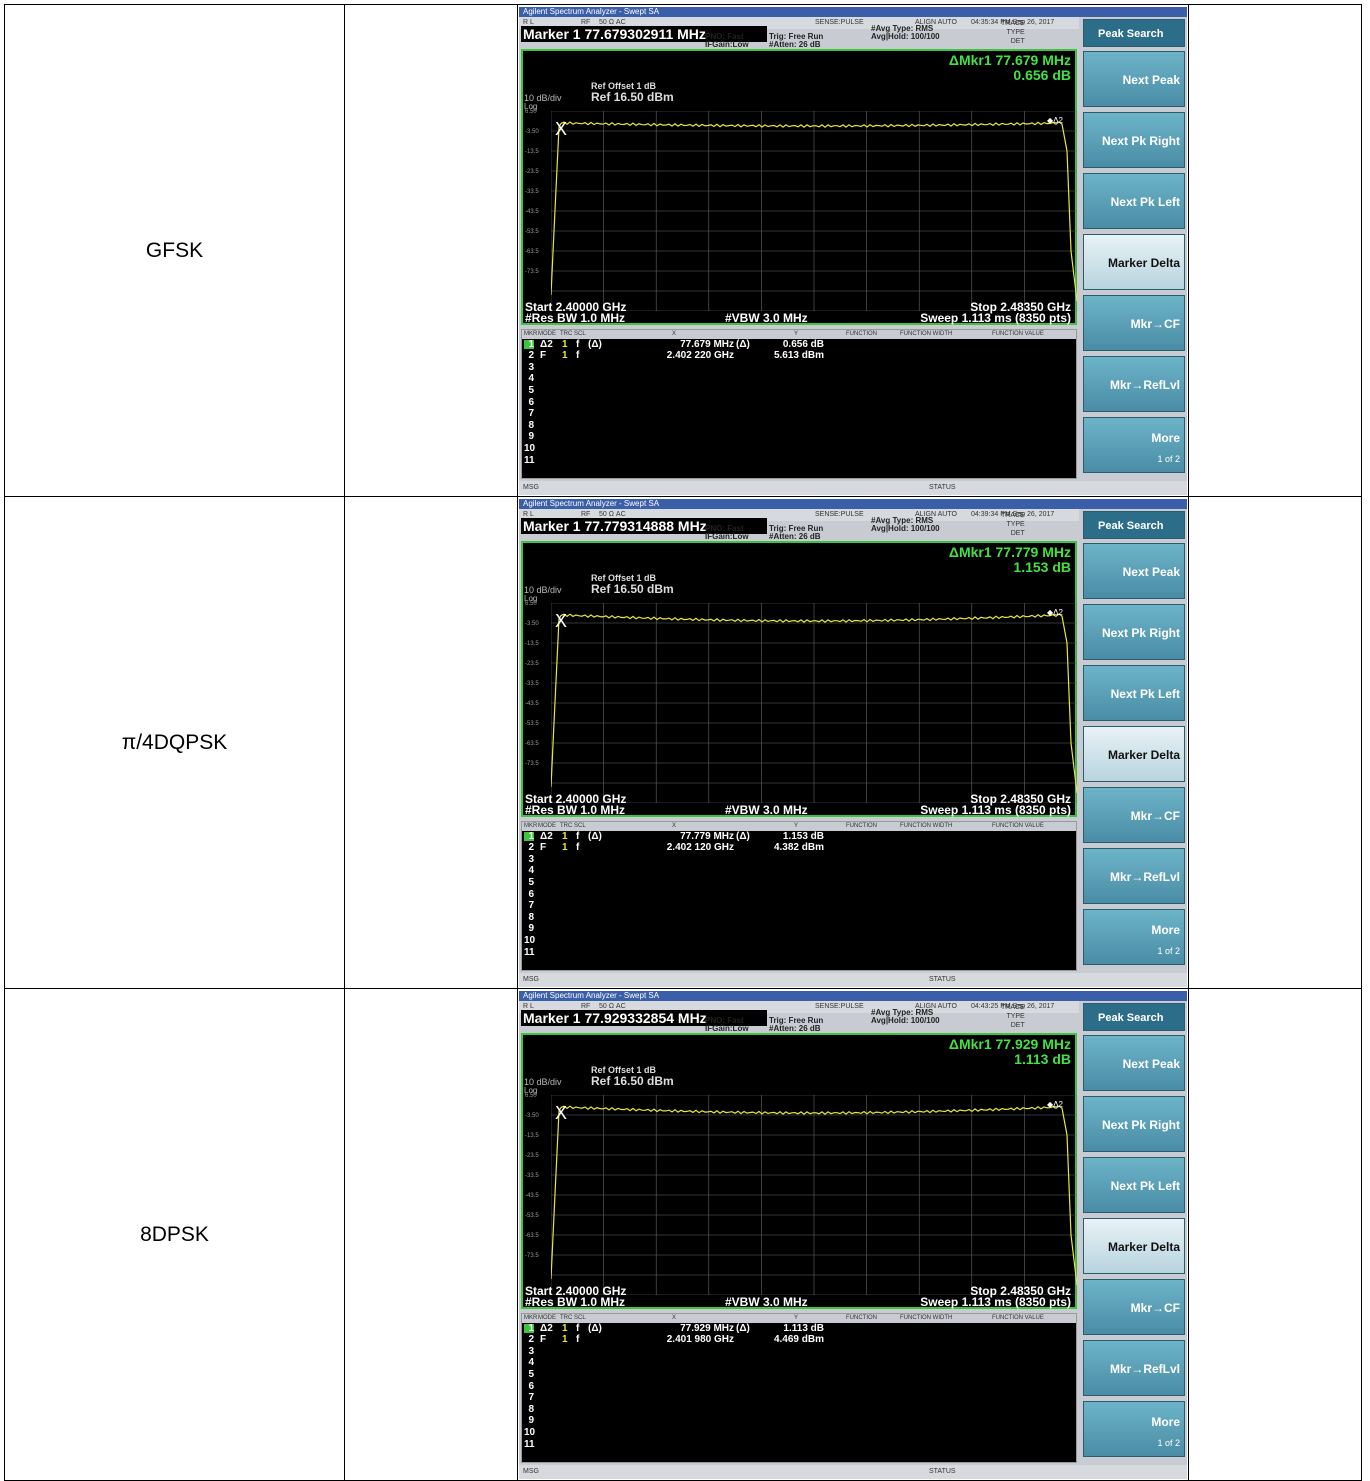 The width and height of the screenshot is (1370, 1481). What do you see at coordinates (612, 1006) in the screenshot?
I see `status-impedance: 50 Ω AC` at bounding box center [612, 1006].